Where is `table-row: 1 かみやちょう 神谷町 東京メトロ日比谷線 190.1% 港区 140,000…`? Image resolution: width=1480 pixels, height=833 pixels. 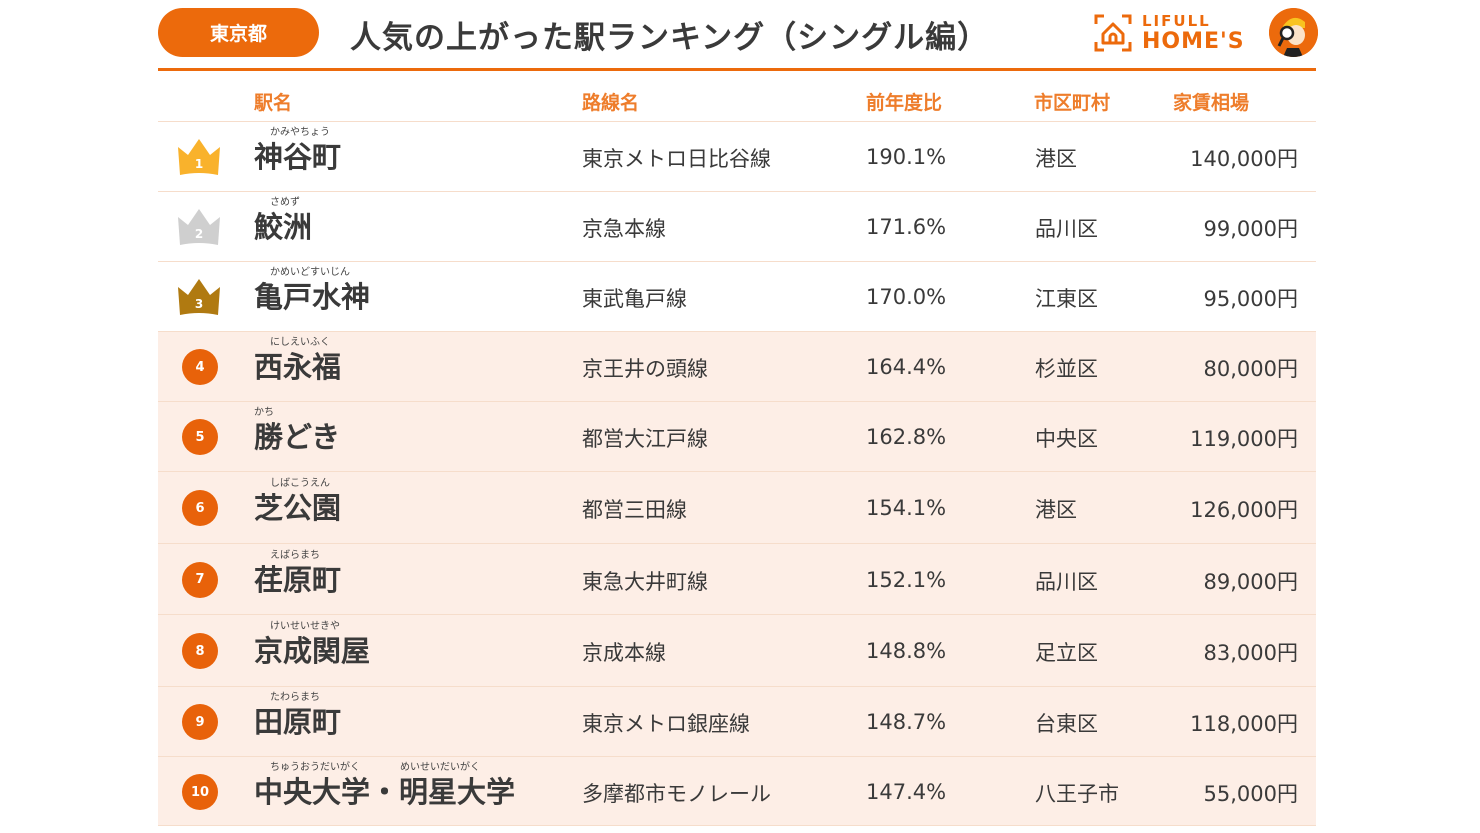
table-row: 1 かみやちょう 神谷町 東京メトロ日比谷線 190.1% 港区 140,000… is located at coordinates (737, 156).